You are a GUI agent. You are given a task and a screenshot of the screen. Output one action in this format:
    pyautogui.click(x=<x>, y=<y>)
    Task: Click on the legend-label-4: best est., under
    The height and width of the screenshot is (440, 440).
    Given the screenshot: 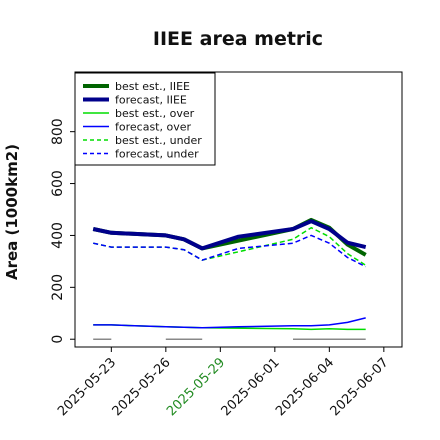 What is the action you would take?
    pyautogui.click(x=158, y=140)
    